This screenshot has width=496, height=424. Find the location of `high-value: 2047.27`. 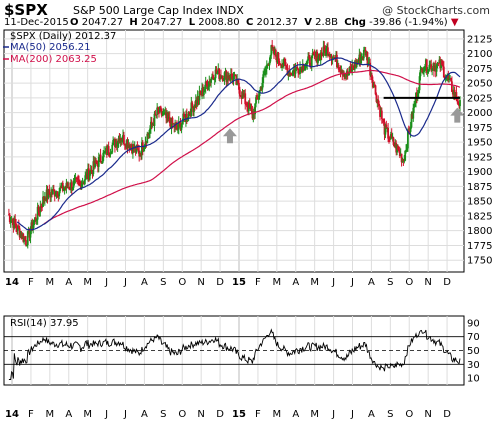

high-value: 2047.27 is located at coordinates (161, 22).